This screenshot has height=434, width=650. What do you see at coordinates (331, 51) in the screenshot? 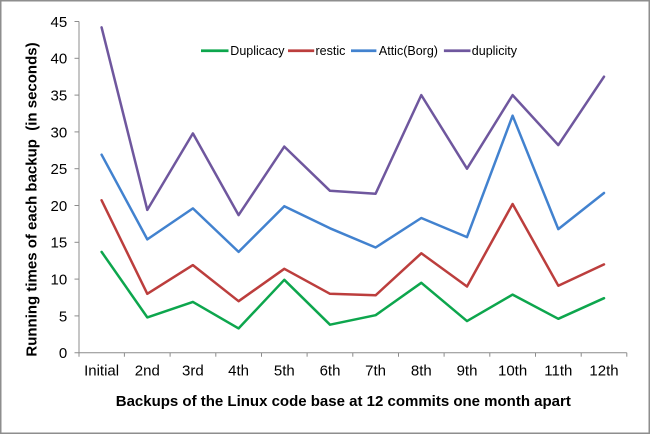
I see `svg-text: restic` at bounding box center [331, 51].